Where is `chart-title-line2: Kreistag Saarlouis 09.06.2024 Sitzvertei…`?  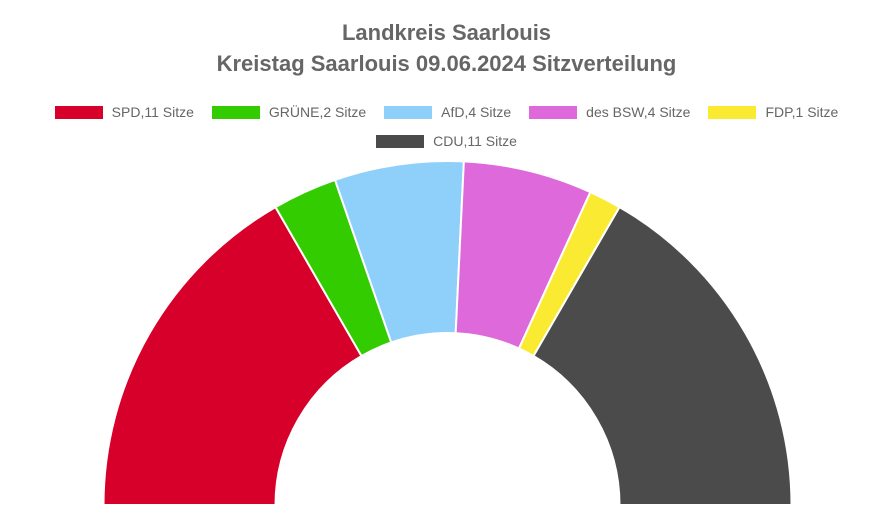
chart-title-line2: Kreistag Saarlouis 09.06.2024 Sitzvertei… is located at coordinates (446, 63).